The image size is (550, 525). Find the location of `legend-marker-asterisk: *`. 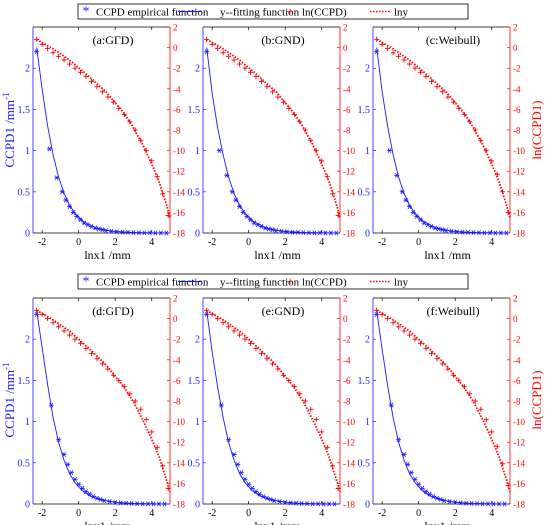

legend-marker-asterisk: * is located at coordinates (86, 282).